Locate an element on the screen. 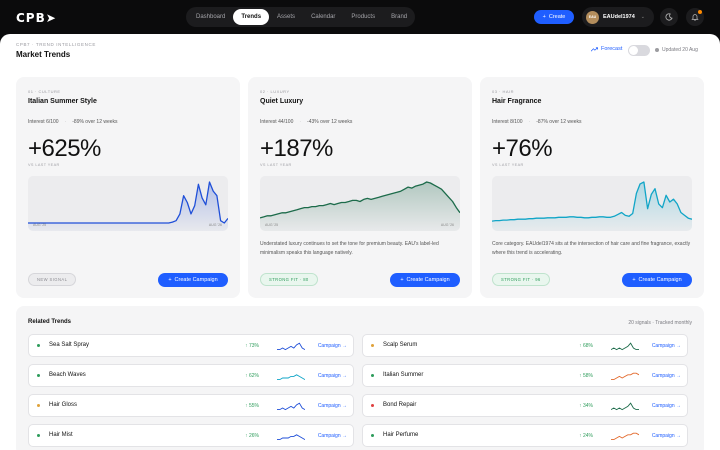 This screenshot has height=450, width=720. nav-calendar: Calendar is located at coordinates (323, 17).